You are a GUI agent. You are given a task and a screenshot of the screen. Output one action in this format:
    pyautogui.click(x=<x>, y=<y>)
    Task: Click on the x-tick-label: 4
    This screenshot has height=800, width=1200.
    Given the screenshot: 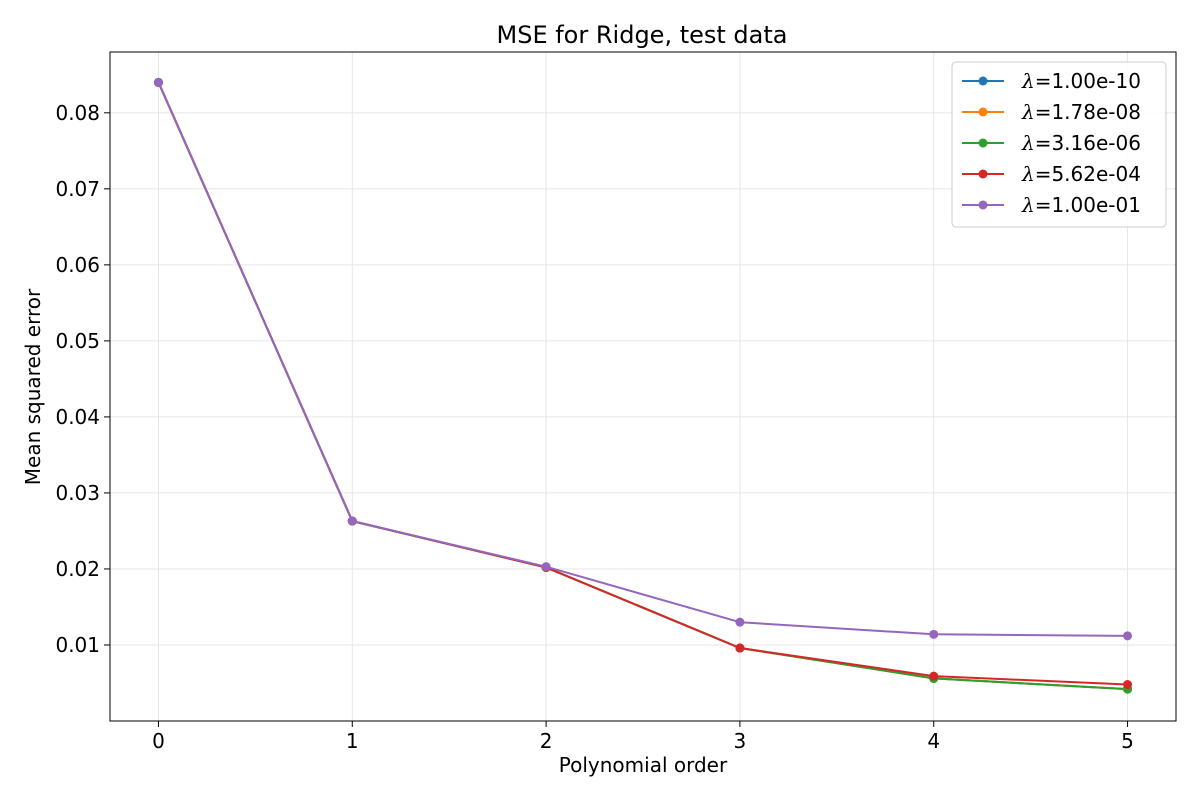 What is the action you would take?
    pyautogui.click(x=933, y=741)
    